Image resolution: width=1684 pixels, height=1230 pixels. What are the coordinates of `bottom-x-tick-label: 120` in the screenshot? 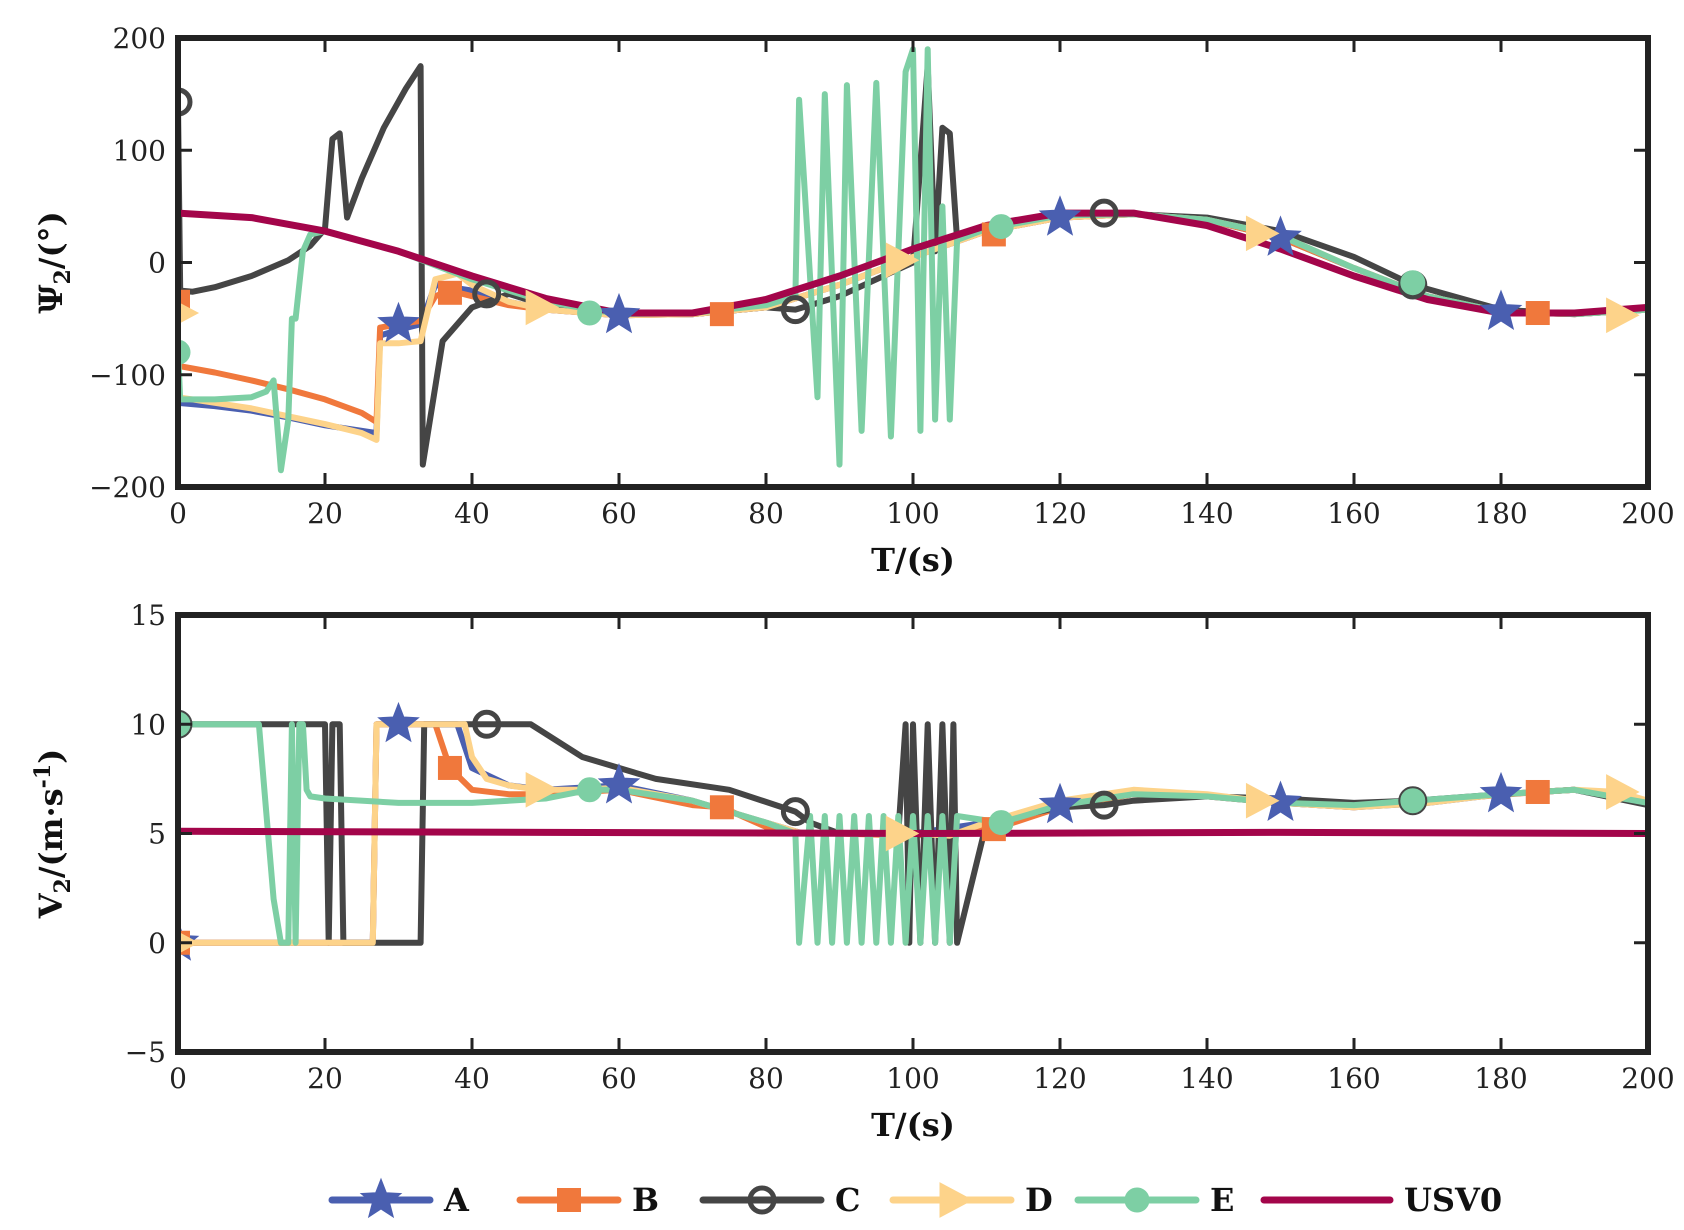 It's located at (1059, 1078).